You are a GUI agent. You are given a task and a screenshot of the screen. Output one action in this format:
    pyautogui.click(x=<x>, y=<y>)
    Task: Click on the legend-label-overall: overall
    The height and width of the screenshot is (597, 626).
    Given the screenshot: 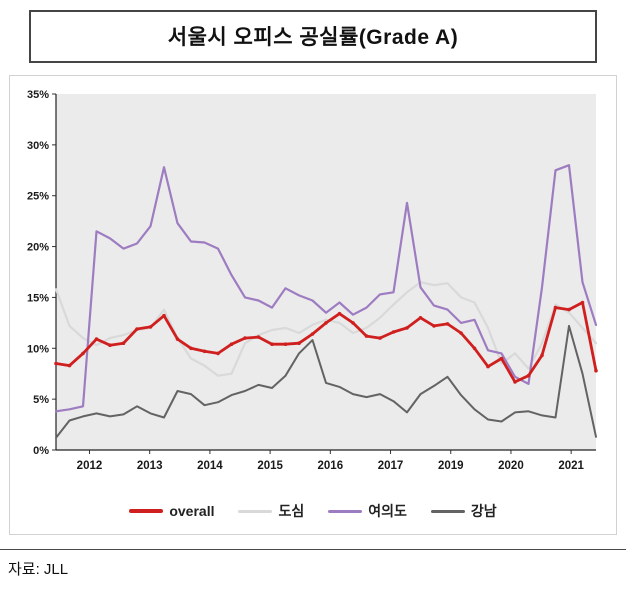 What is the action you would take?
    pyautogui.click(x=192, y=511)
    